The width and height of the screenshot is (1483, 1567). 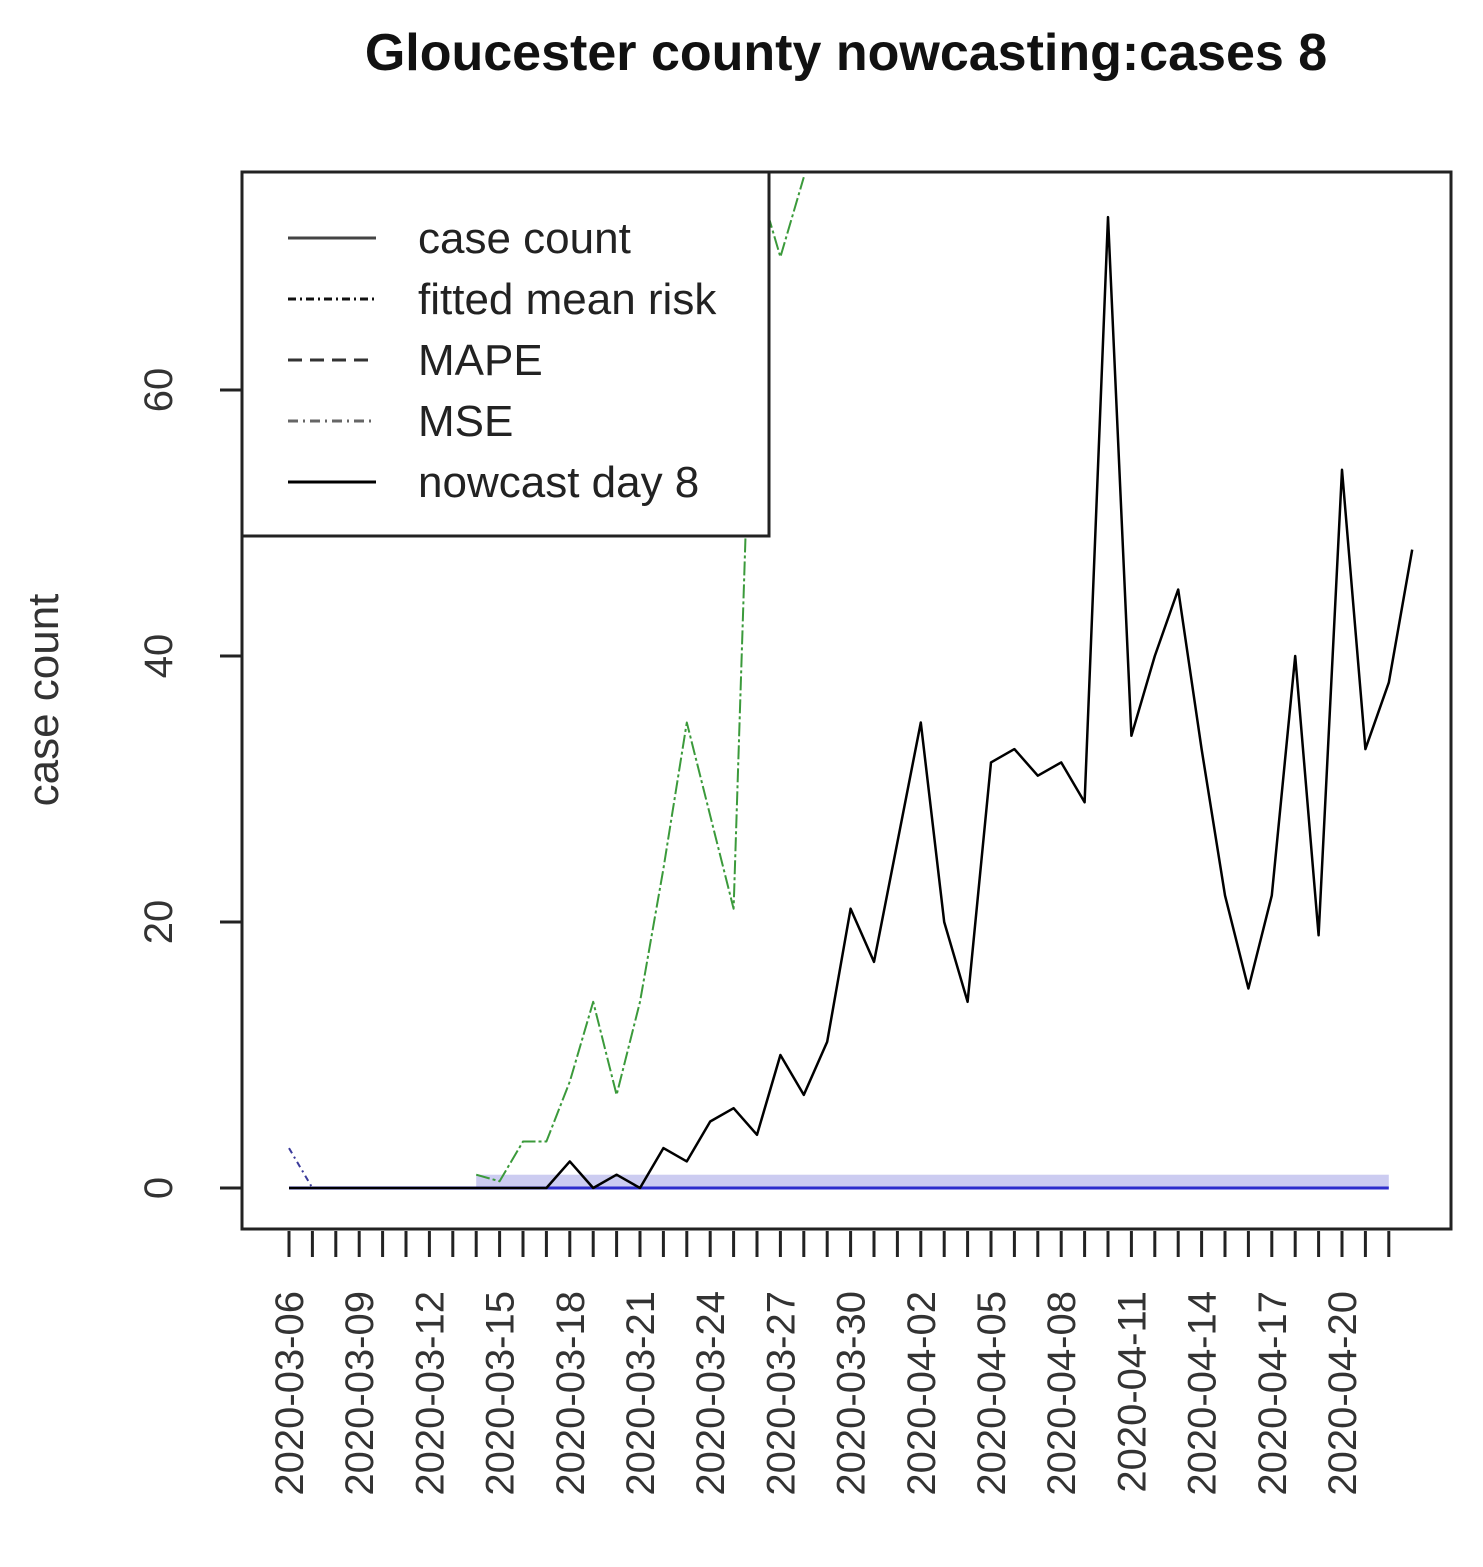 I want to click on legend-box, so click(x=505, y=354).